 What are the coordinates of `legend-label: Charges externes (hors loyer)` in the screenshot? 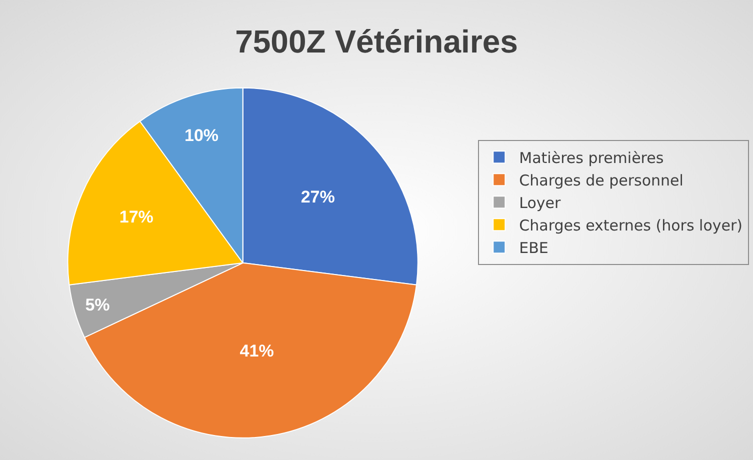 It's located at (630, 225).